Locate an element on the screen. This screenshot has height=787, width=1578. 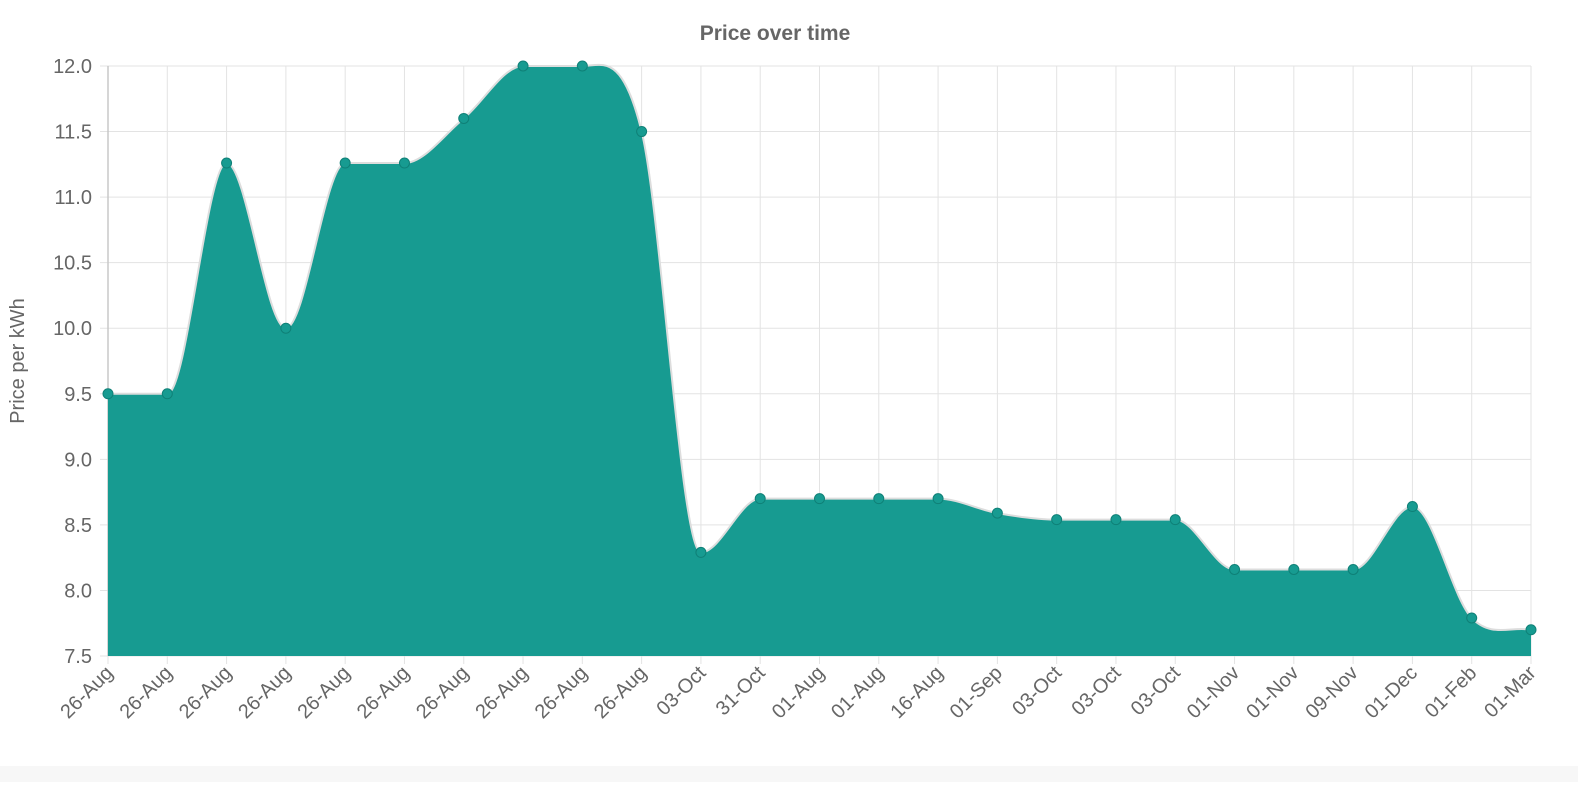
x-tick-label: 31-Oct is located at coordinates (741, 691).